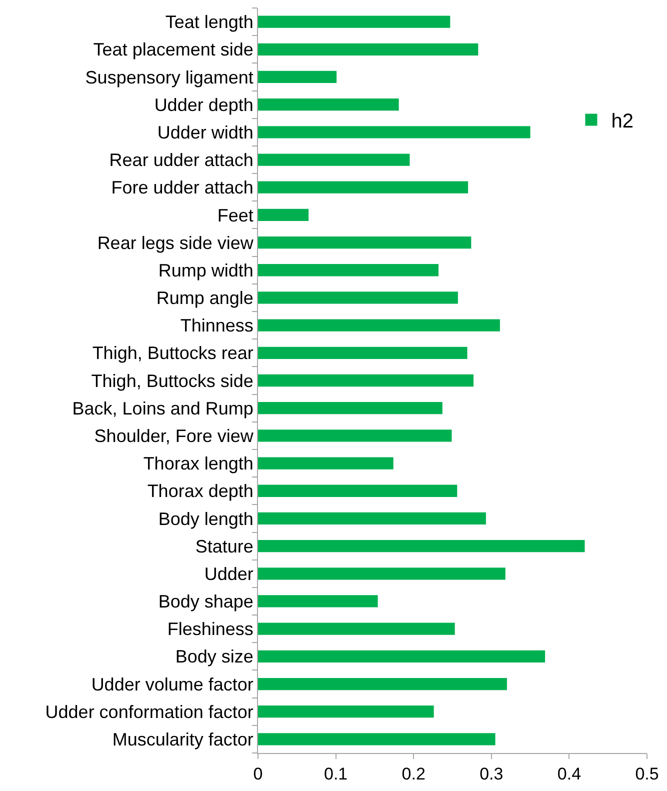 This screenshot has height=791, width=667. What do you see at coordinates (183, 740) in the screenshot?
I see `y-tick-label: Muscularity factor` at bounding box center [183, 740].